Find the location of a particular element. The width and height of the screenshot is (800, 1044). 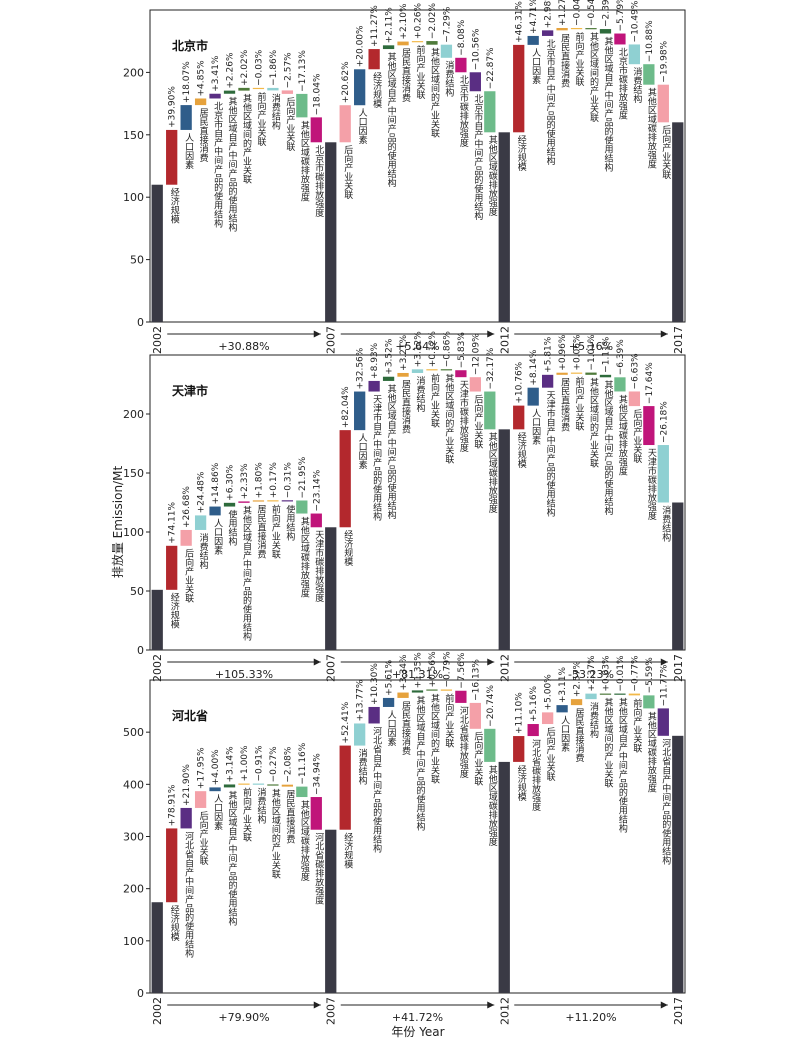

y-tick-label: 200 is located at coordinates (133, 72).